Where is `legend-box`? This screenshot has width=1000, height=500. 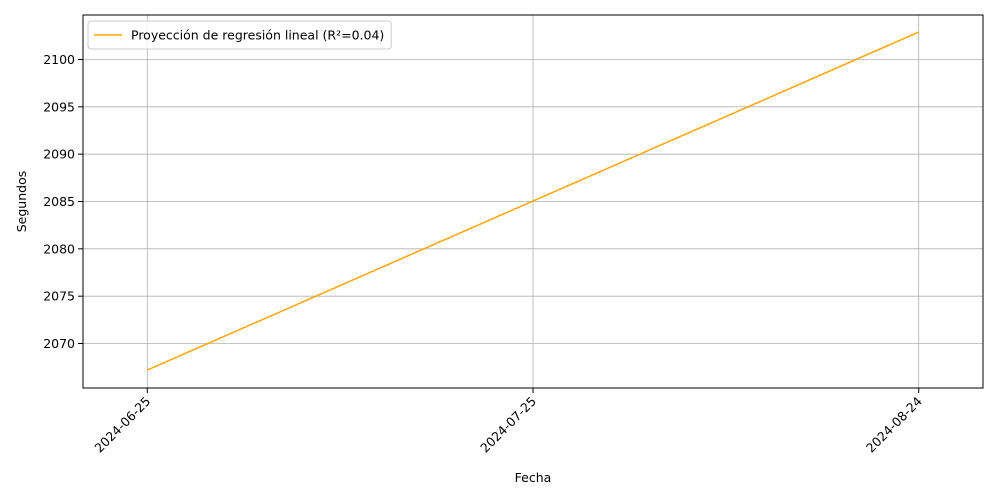
legend-box is located at coordinates (239, 35).